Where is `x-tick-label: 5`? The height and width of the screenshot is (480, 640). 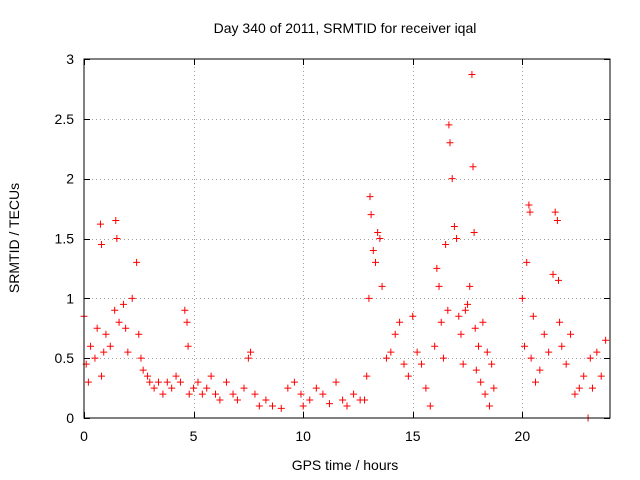
x-tick-label: 5 is located at coordinates (194, 436).